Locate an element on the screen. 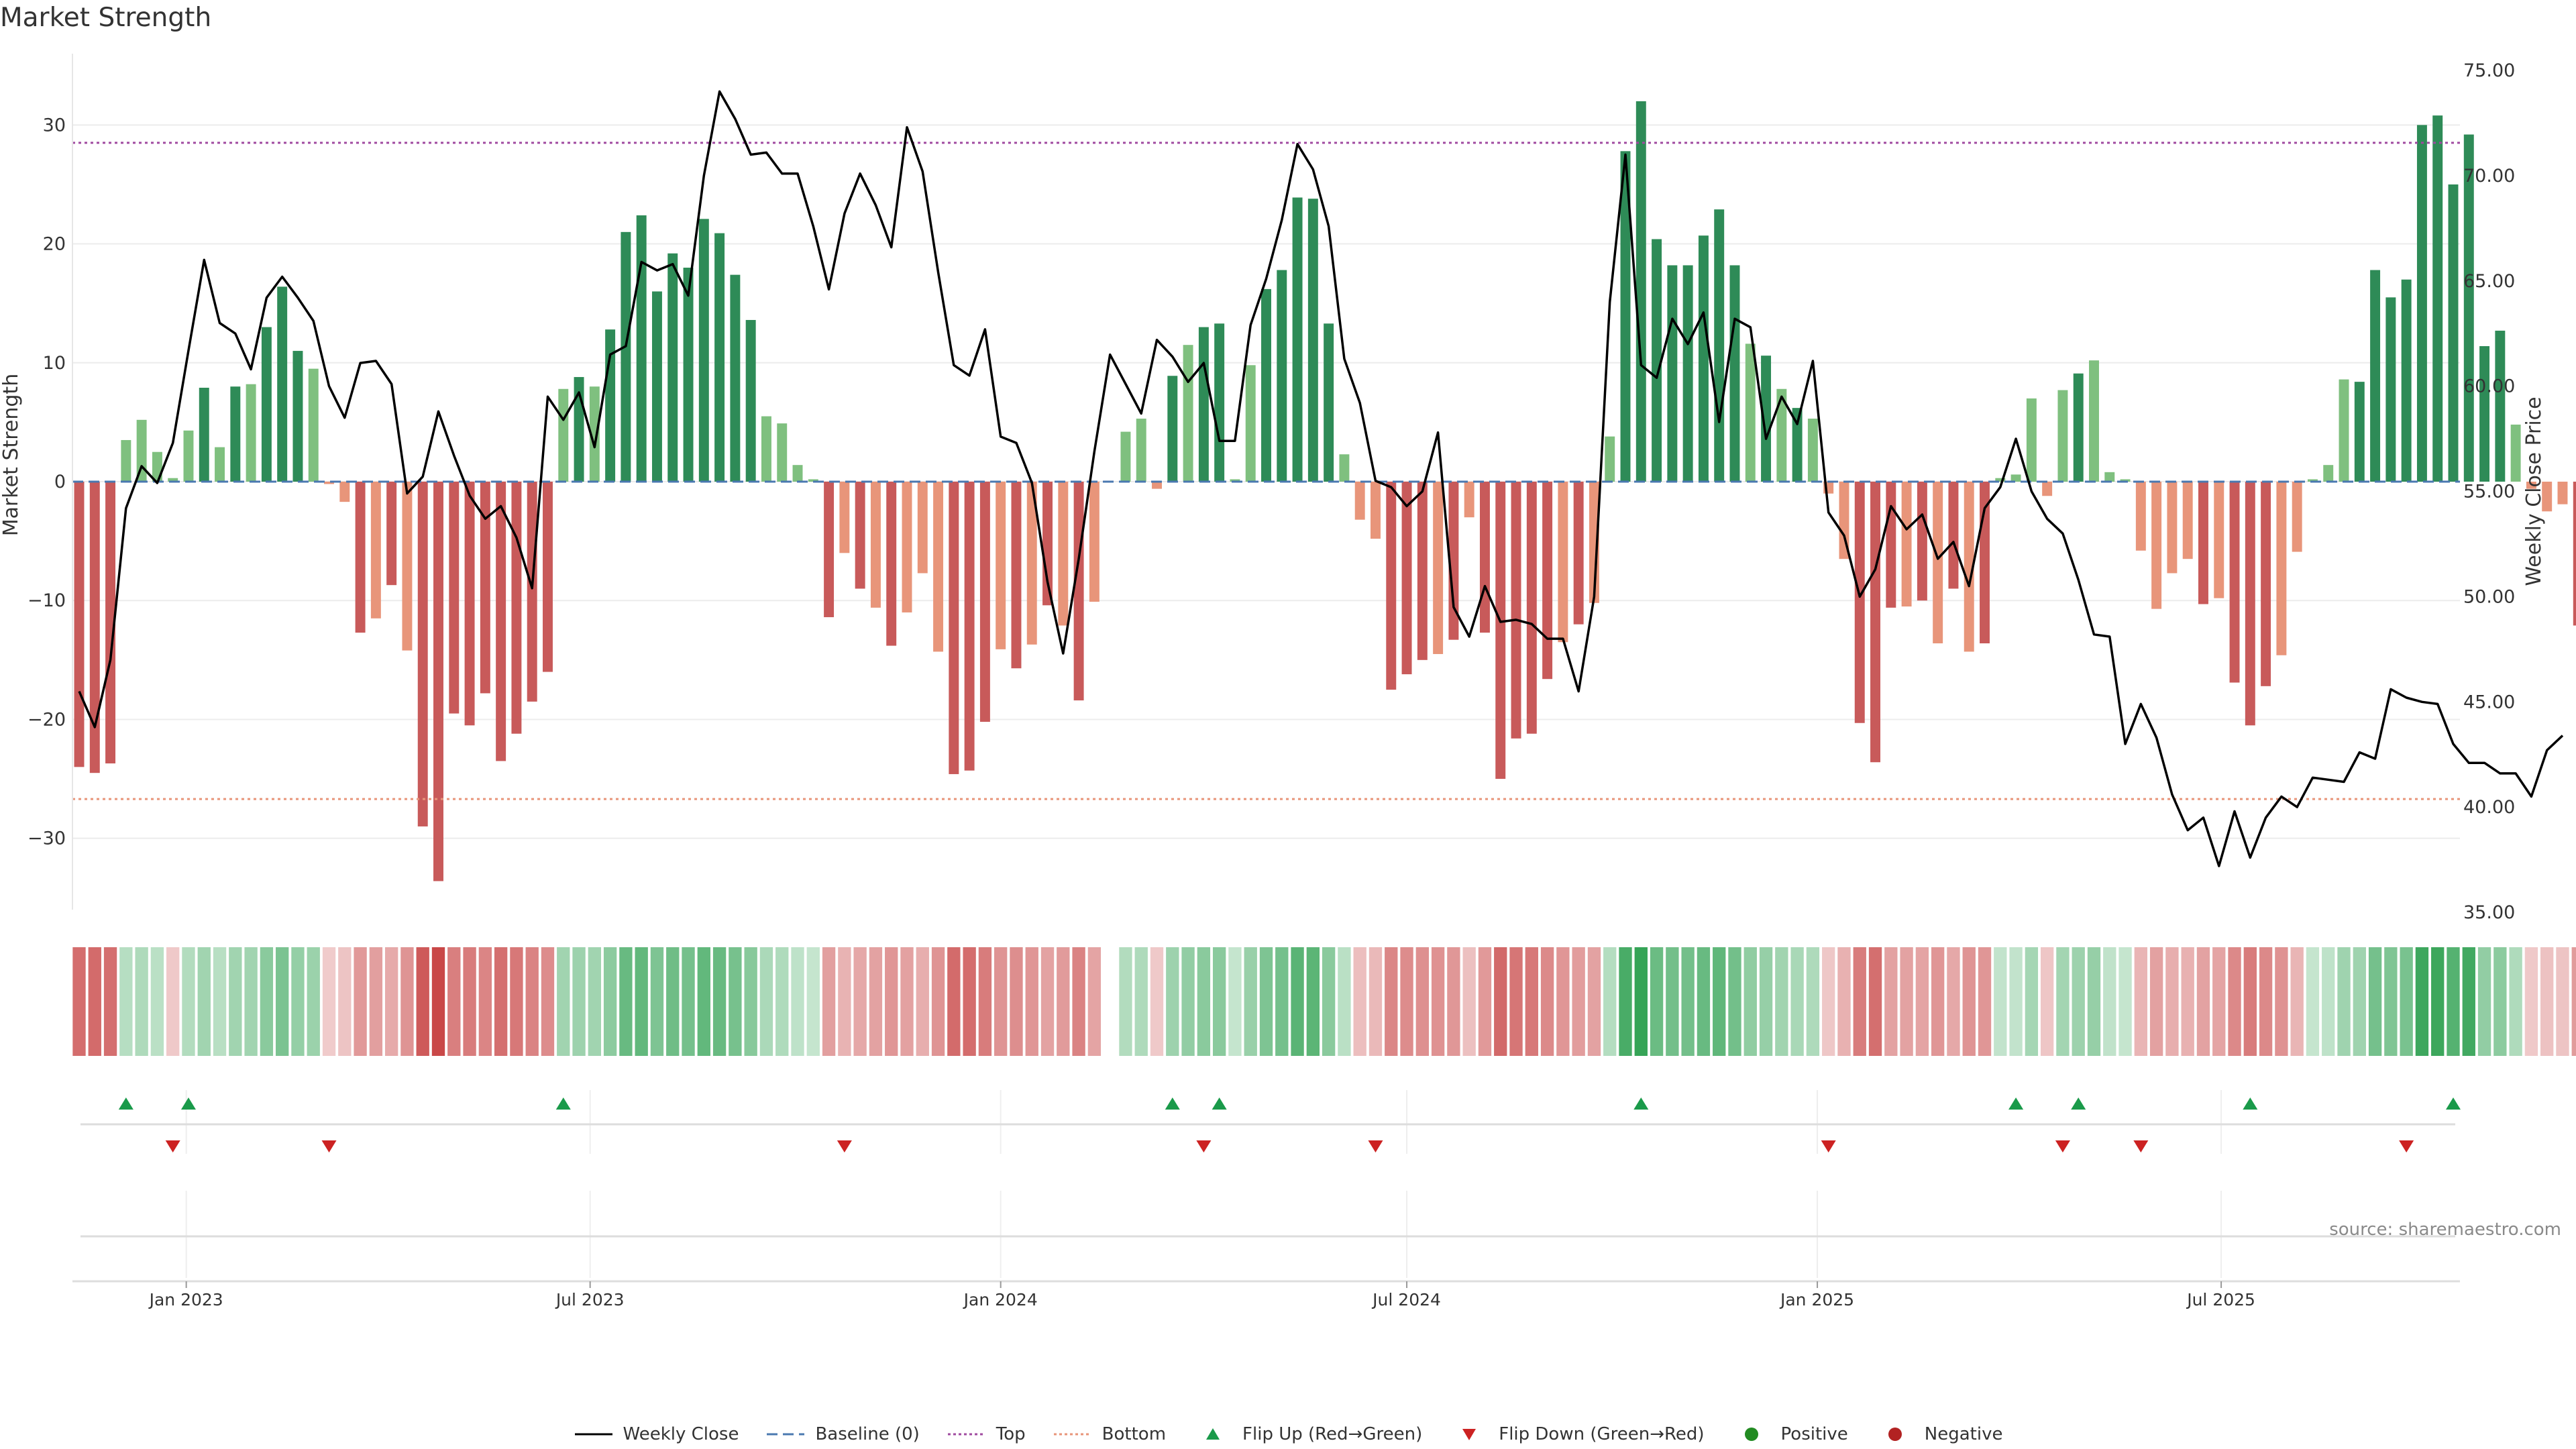 This screenshot has height=1449, width=2576. legend-item-flip-up: Flip Up (Red→Green) is located at coordinates (1307, 1434).